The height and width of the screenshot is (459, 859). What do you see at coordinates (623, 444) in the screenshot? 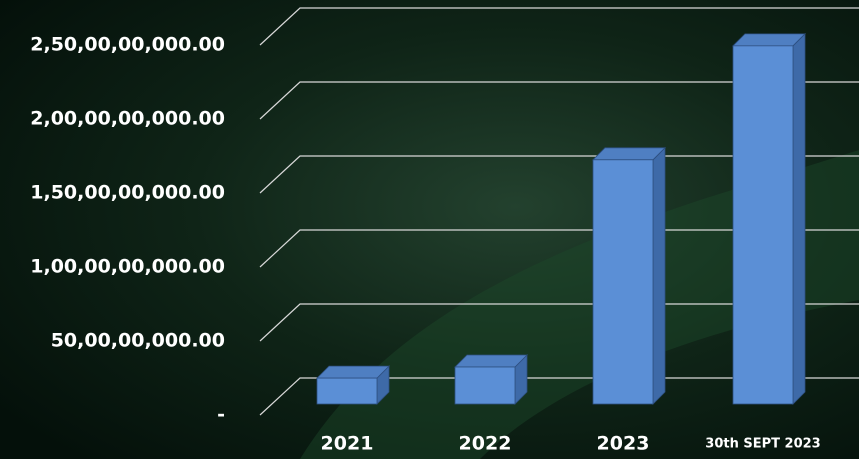
I see `x-tick-label: 2023` at bounding box center [623, 444].